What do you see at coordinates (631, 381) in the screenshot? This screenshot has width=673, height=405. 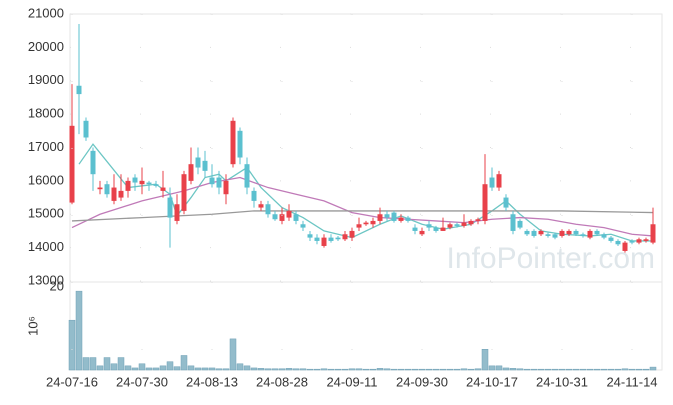 I see `x-tick-label: 24-11-14` at bounding box center [631, 381].